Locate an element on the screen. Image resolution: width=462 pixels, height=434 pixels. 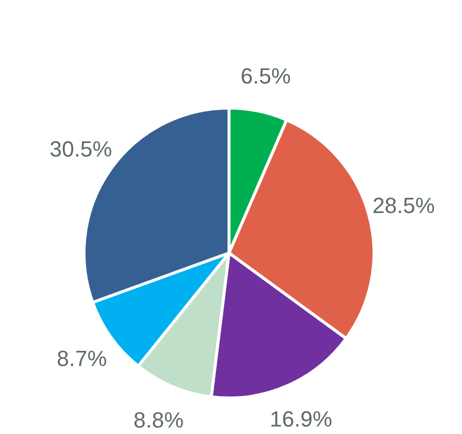
data-label: 6.5% is located at coordinates (265, 75).